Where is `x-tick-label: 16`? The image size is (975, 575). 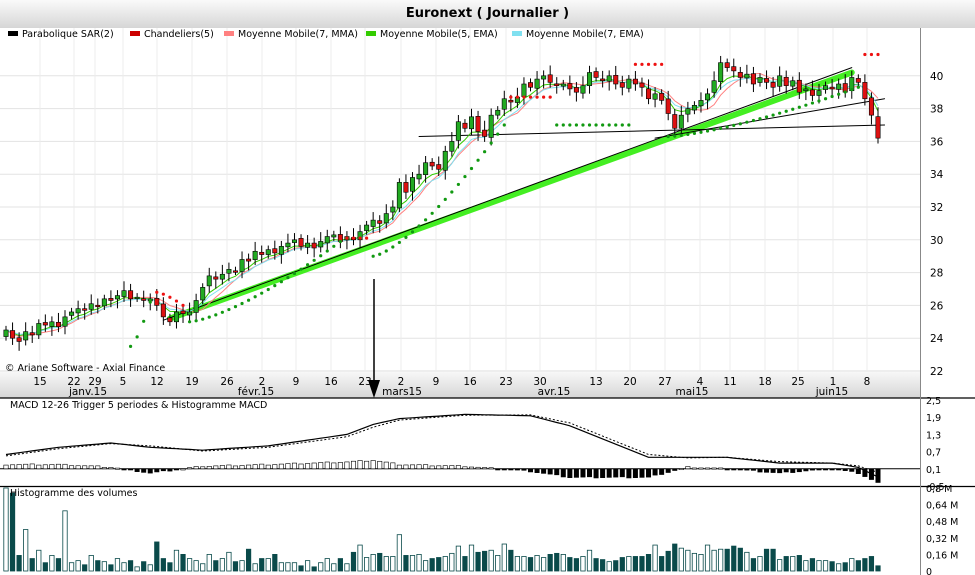
x-tick-label: 16 is located at coordinates (331, 382).